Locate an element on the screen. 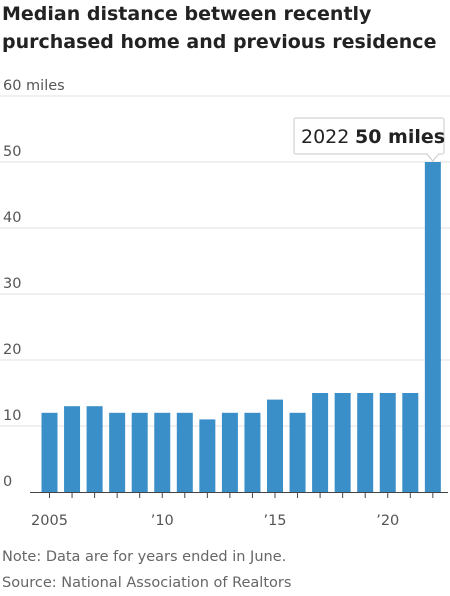 This screenshot has width=450, height=596. bar-2017 is located at coordinates (320, 442).